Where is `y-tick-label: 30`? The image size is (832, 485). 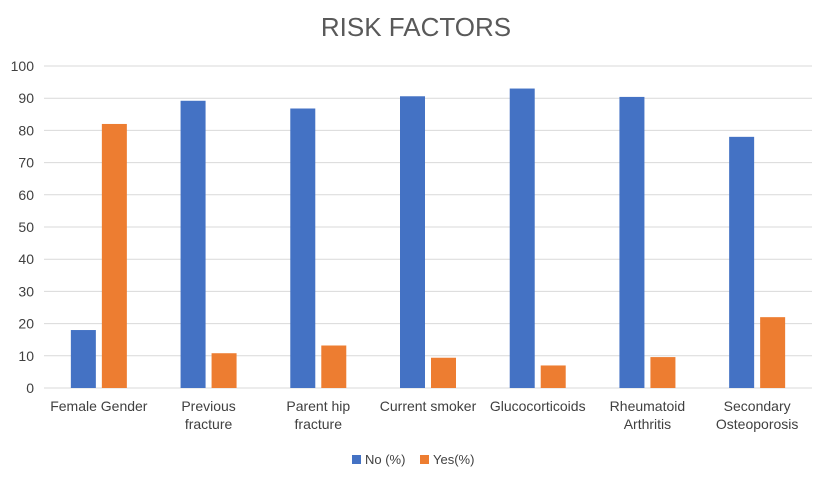 y-tick-label: 30 is located at coordinates (26, 291).